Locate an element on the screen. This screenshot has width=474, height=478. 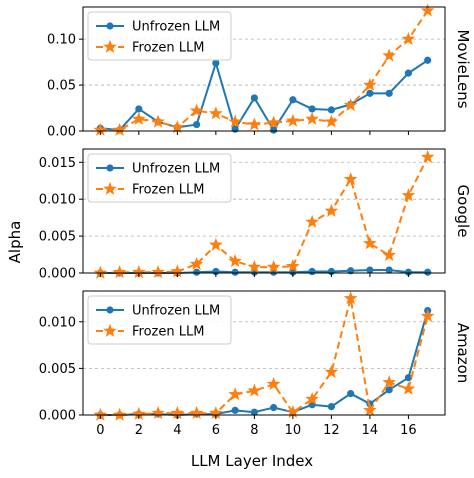
y-tick-label: 0.00 is located at coordinates (61, 132).